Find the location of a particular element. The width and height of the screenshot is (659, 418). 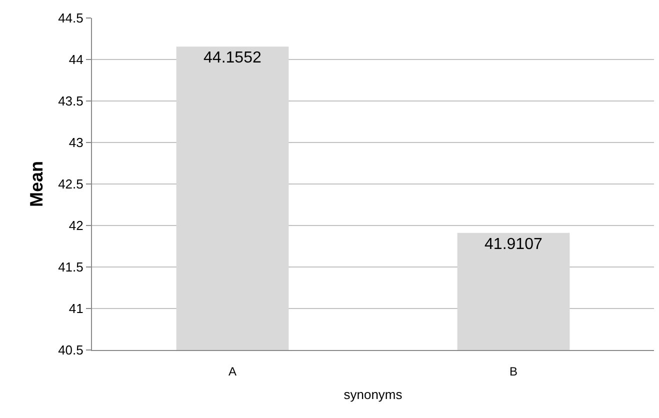

data-label: 44.1552 is located at coordinates (233, 58).